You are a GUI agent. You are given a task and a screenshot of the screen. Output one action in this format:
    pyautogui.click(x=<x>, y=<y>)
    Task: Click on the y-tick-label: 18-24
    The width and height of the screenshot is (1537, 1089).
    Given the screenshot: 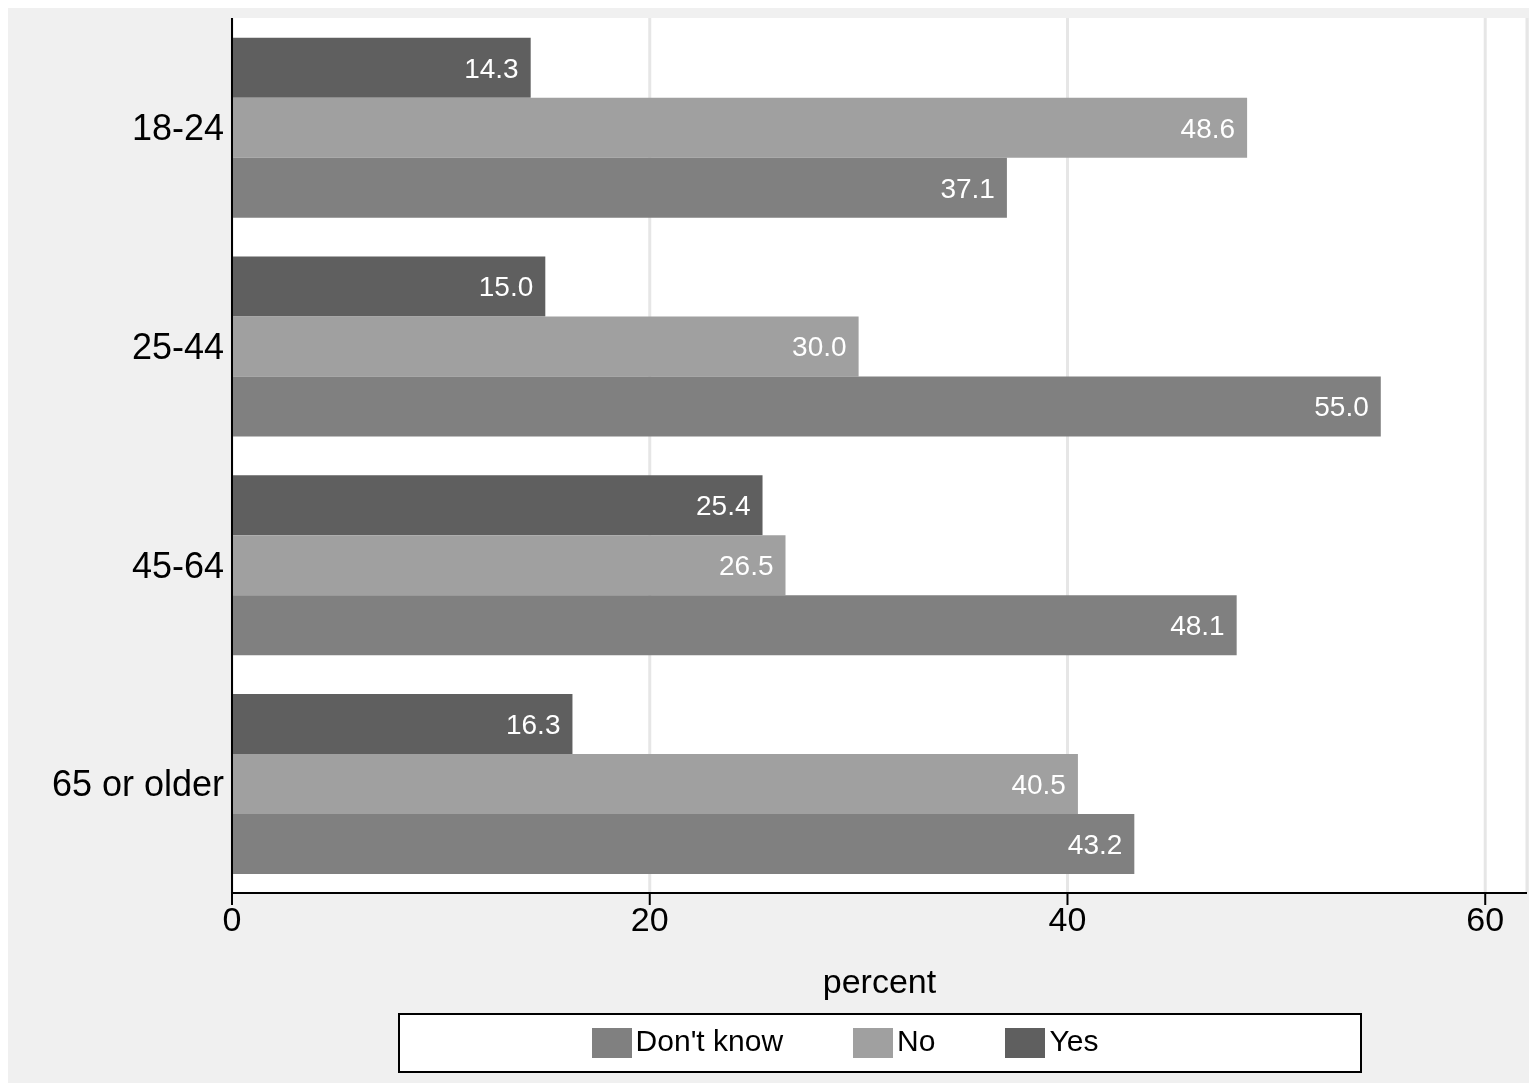 What is the action you would take?
    pyautogui.click(x=177, y=128)
    